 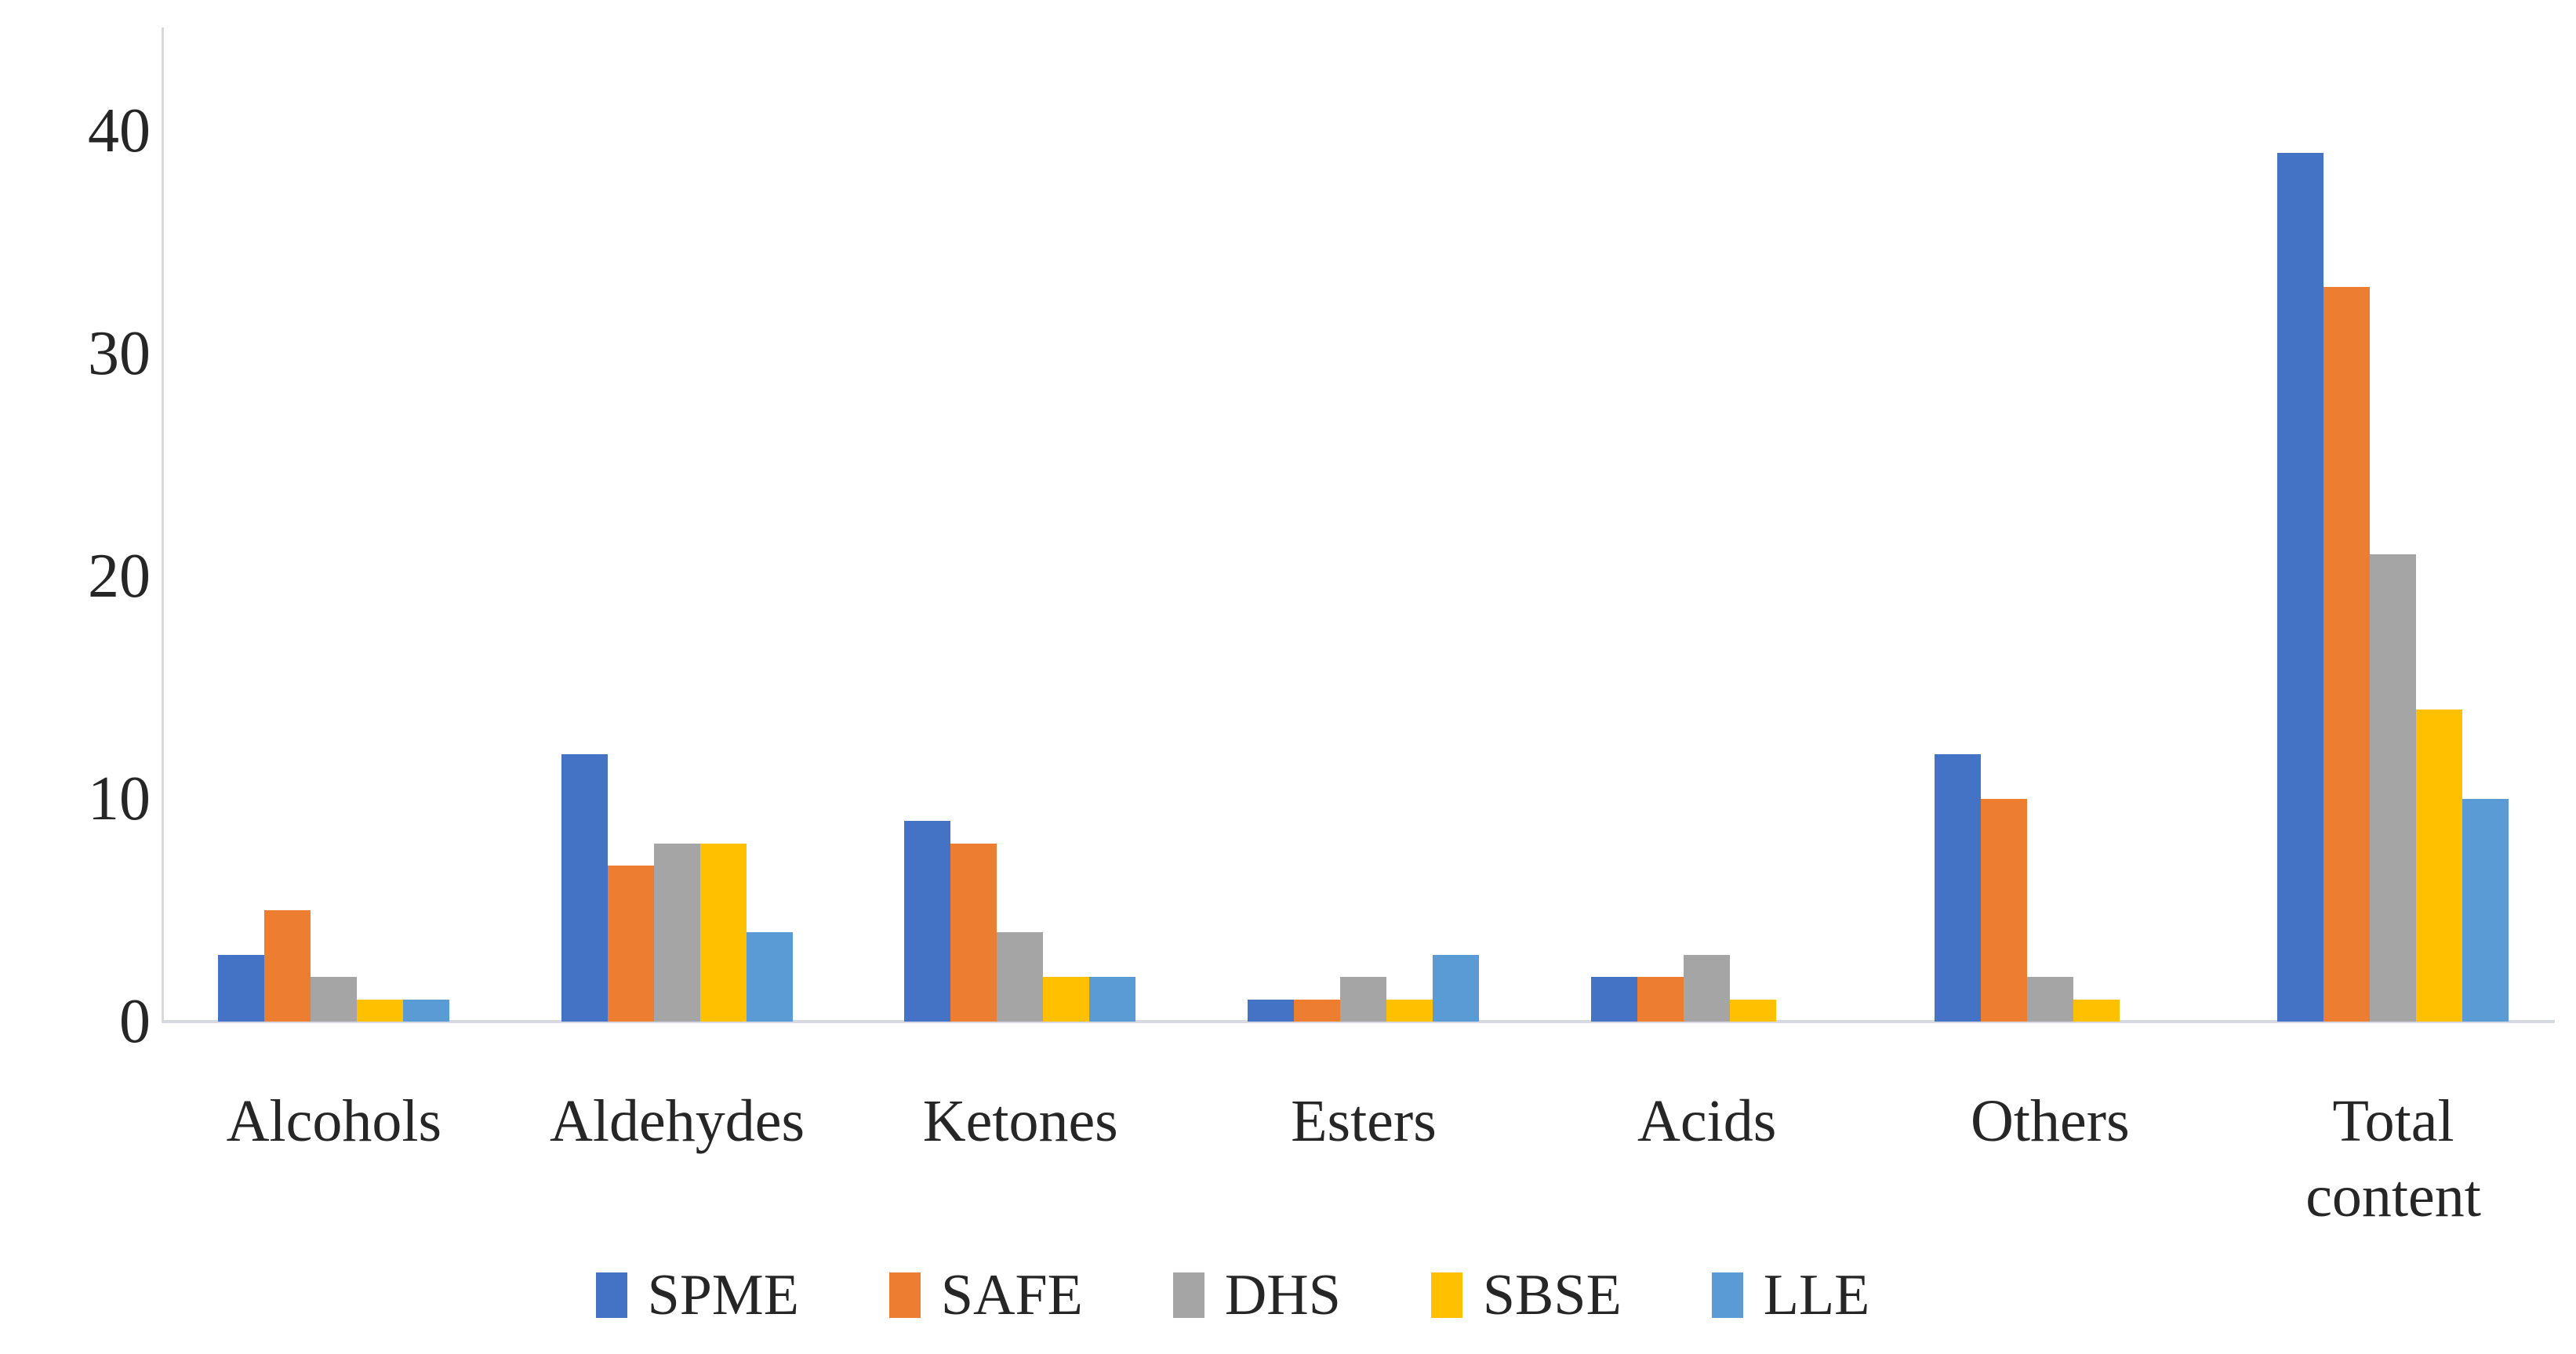 What do you see at coordinates (1660, 1000) in the screenshot?
I see `bar-safe-acids` at bounding box center [1660, 1000].